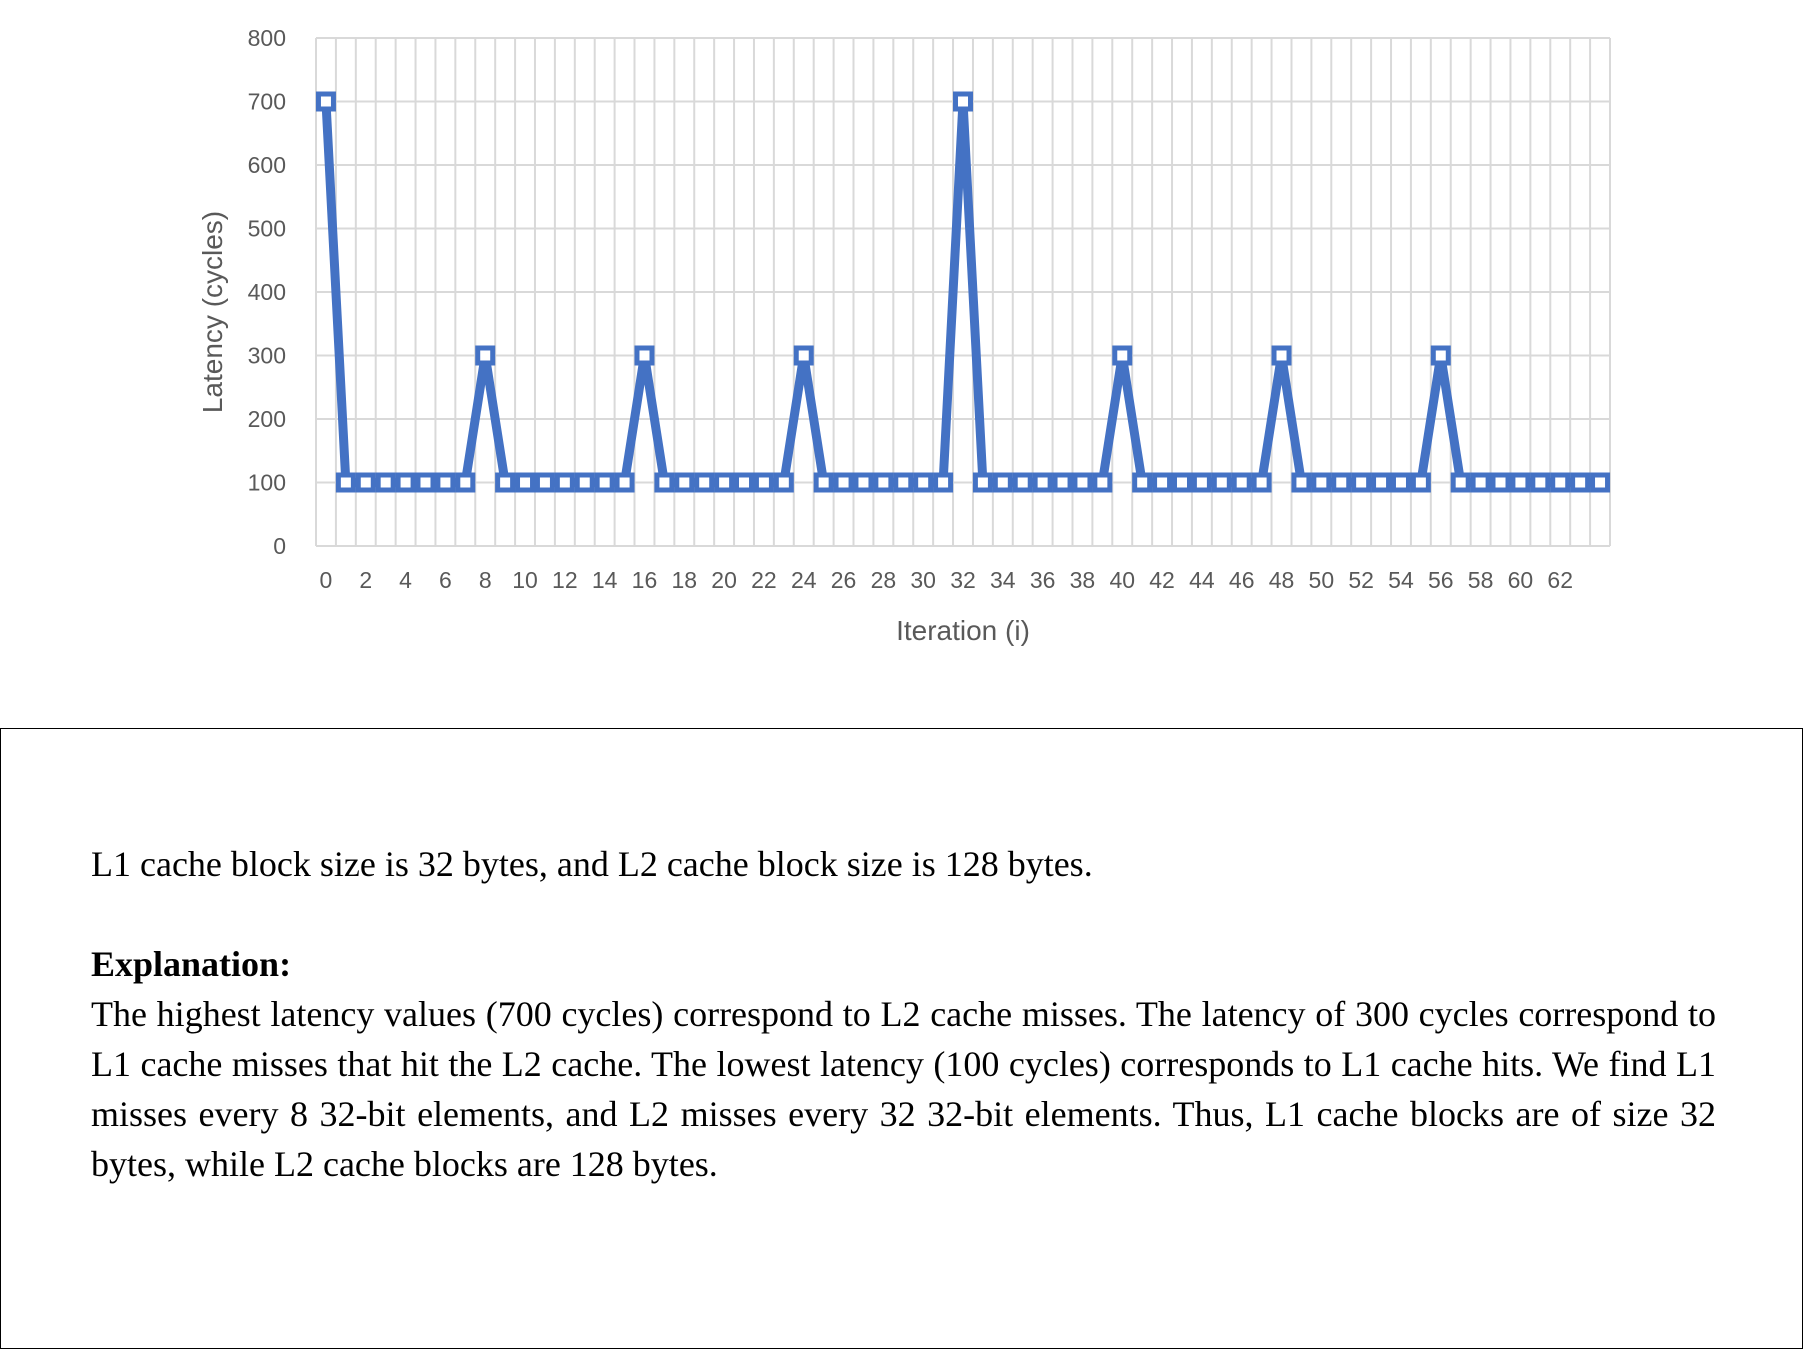 This screenshot has height=1351, width=1805. What do you see at coordinates (525, 580) in the screenshot?
I see `x-tick-label: 10` at bounding box center [525, 580].